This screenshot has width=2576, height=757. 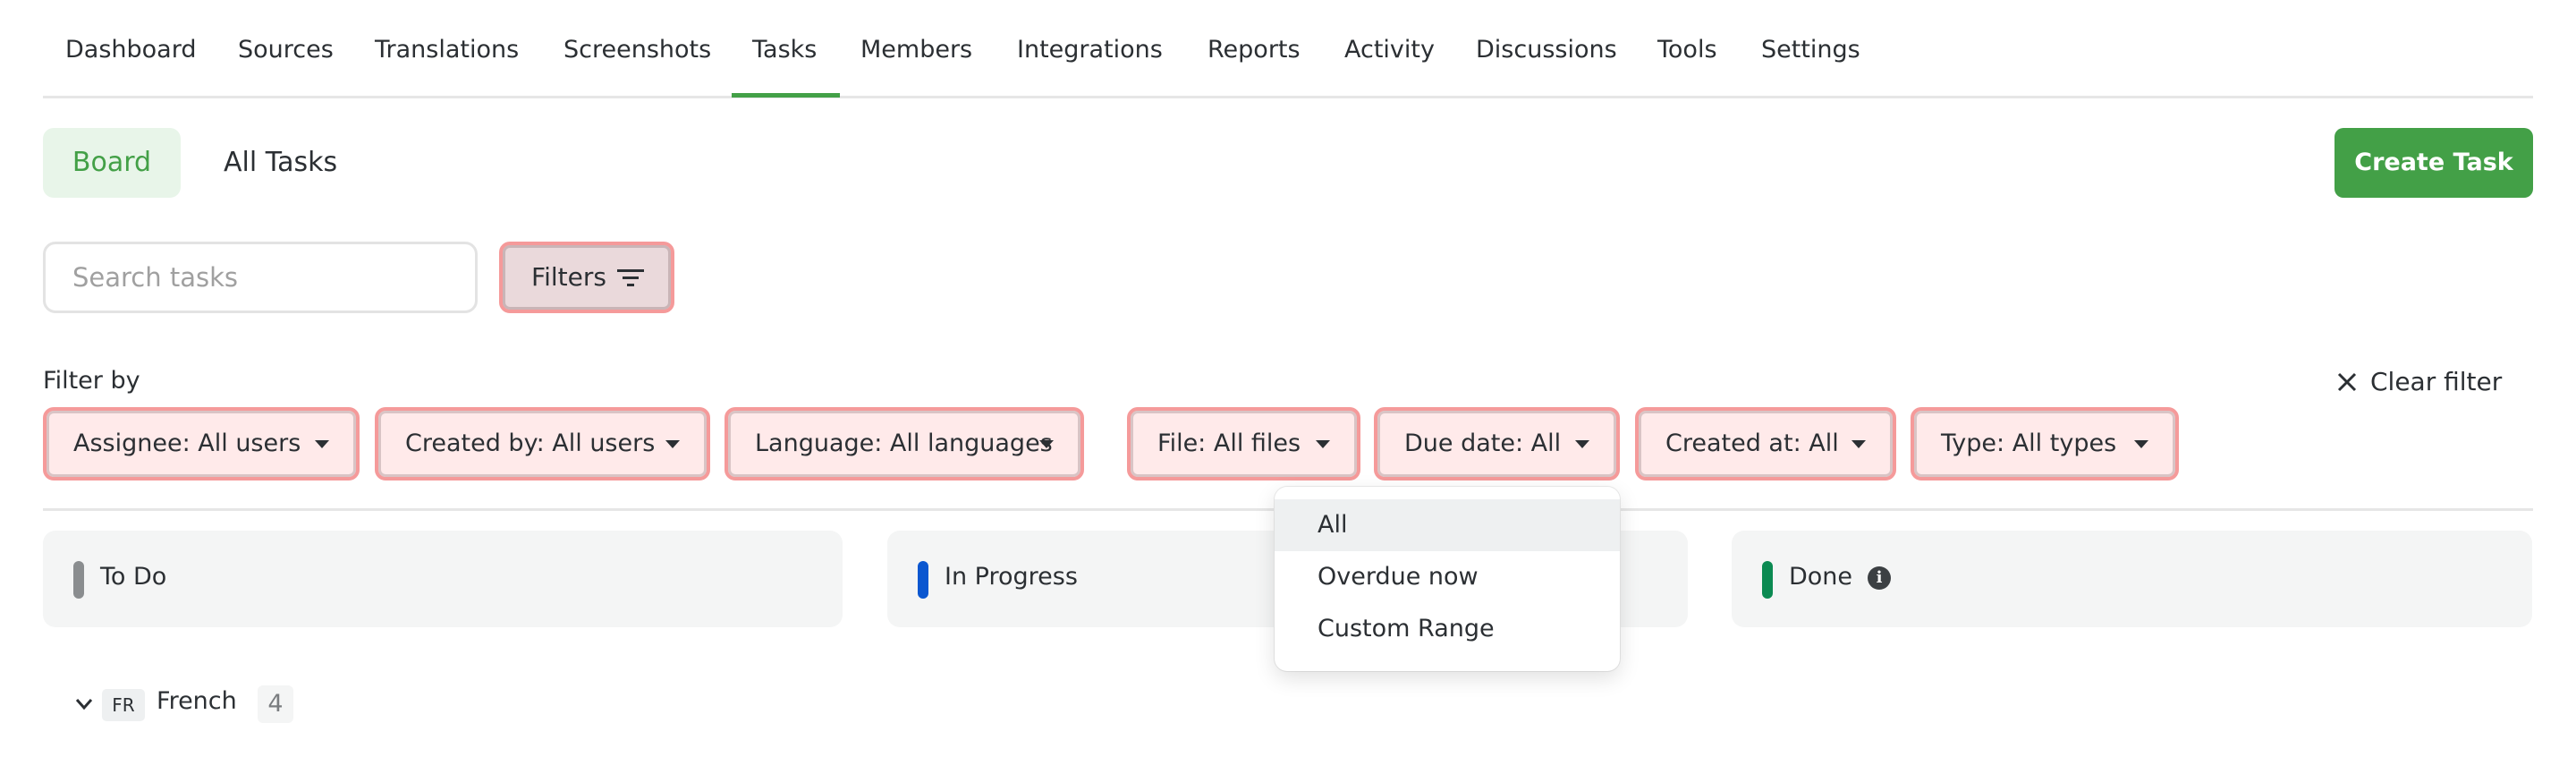 I want to click on assignee-filter: Assignee: All users, so click(x=201, y=444).